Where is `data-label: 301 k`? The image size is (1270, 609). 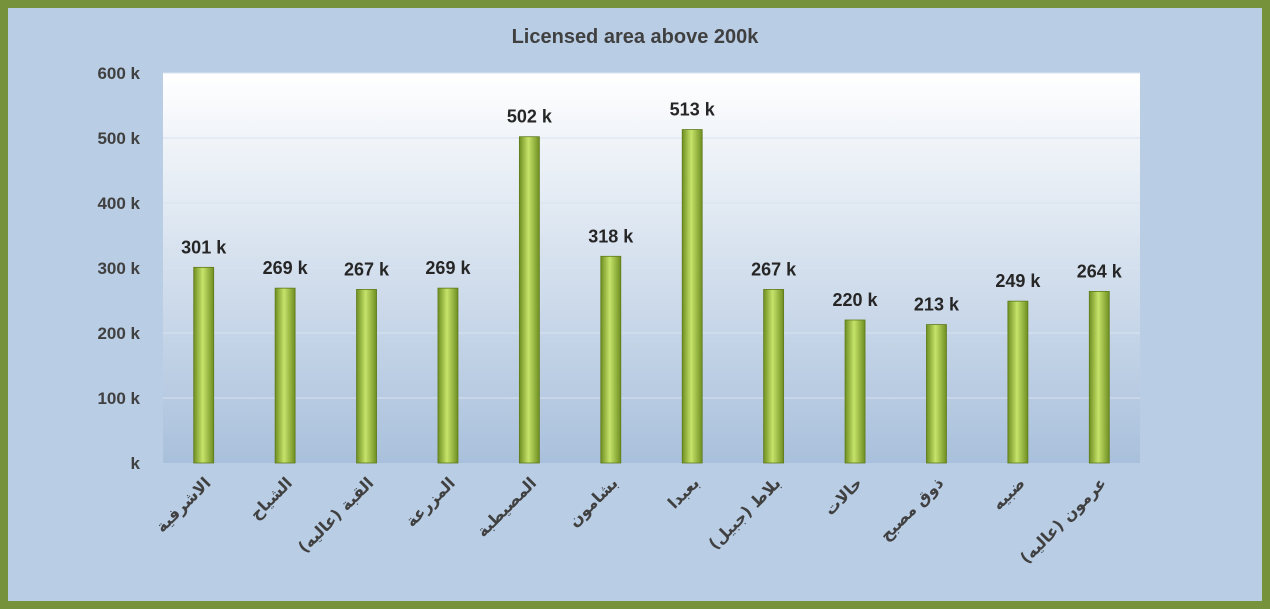 data-label: 301 k is located at coordinates (204, 247).